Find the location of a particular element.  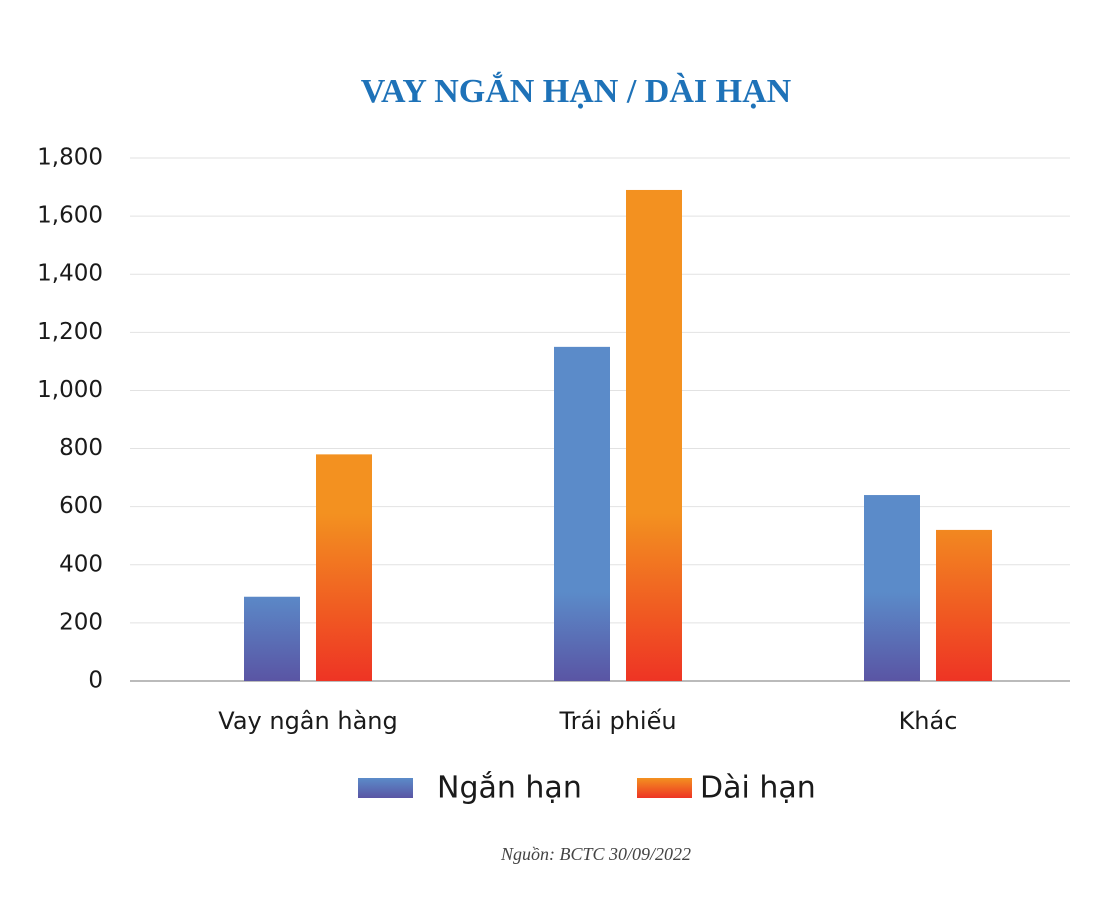

chart-title: VAY NGẮN HẠN / DÀI HẠN is located at coordinates (576, 90).